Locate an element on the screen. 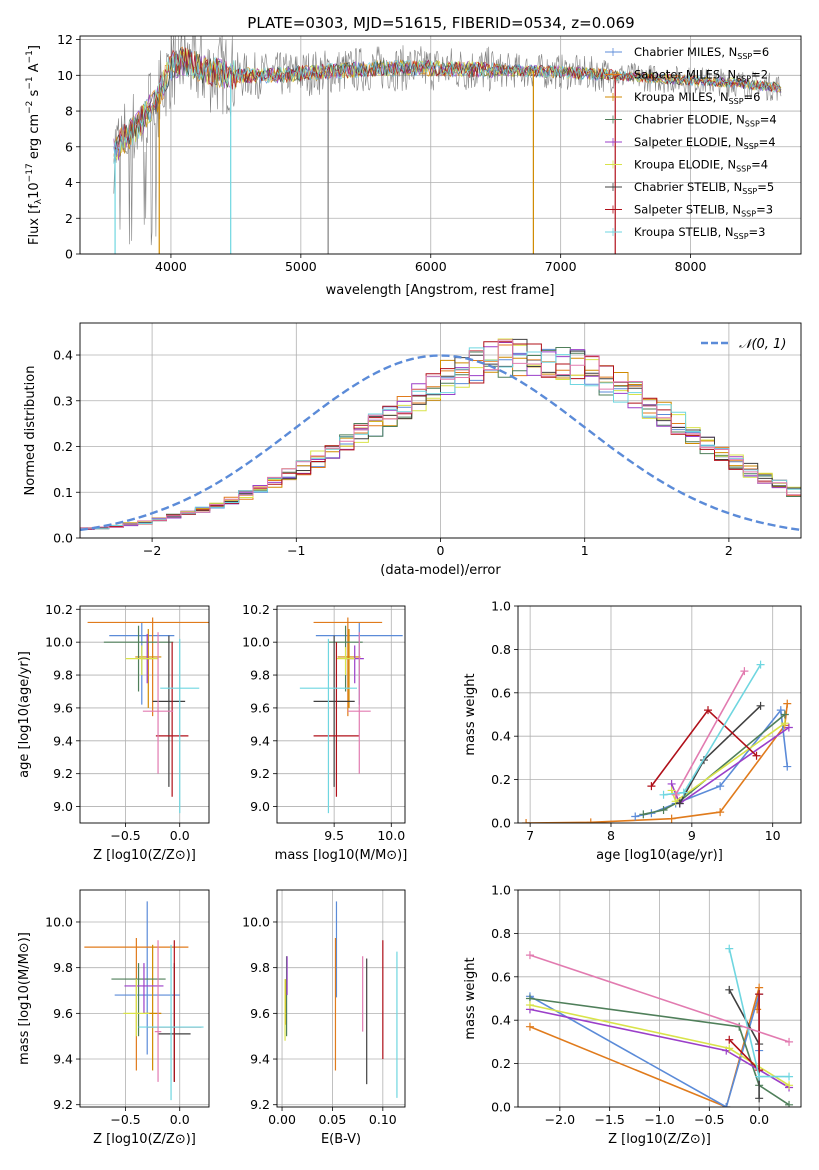 The image size is (819, 1170). y-tick-label: 0.3 is located at coordinates (63, 400).